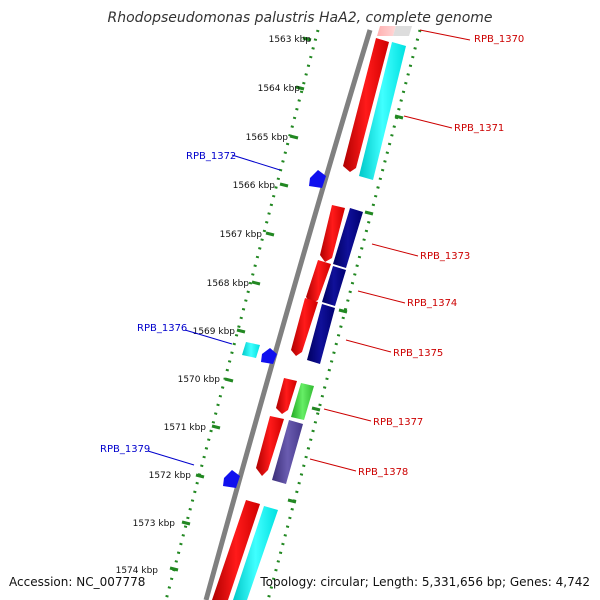 The image size is (600, 600). Describe the element at coordinates (231, 479) in the screenshot. I see `trna-feature-rpb1379` at that location.